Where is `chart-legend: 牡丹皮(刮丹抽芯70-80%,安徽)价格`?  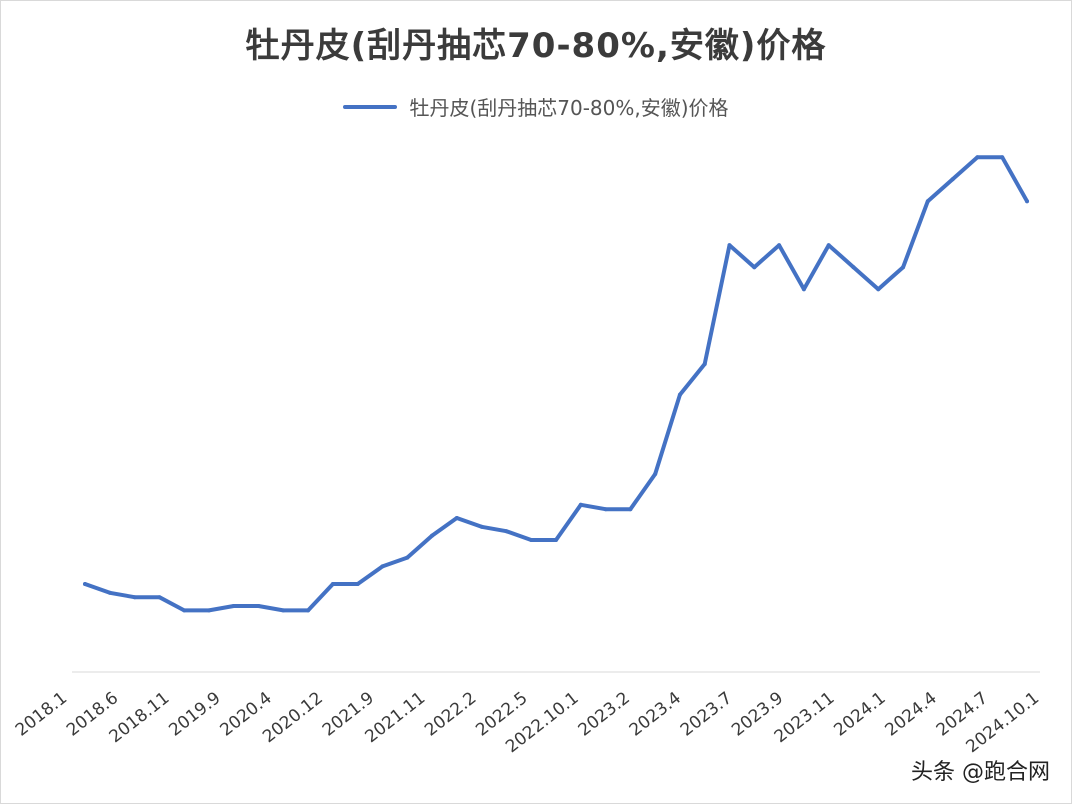
chart-legend: 牡丹皮(刮丹抽芯70-80%,安徽)价格 is located at coordinates (536, 106).